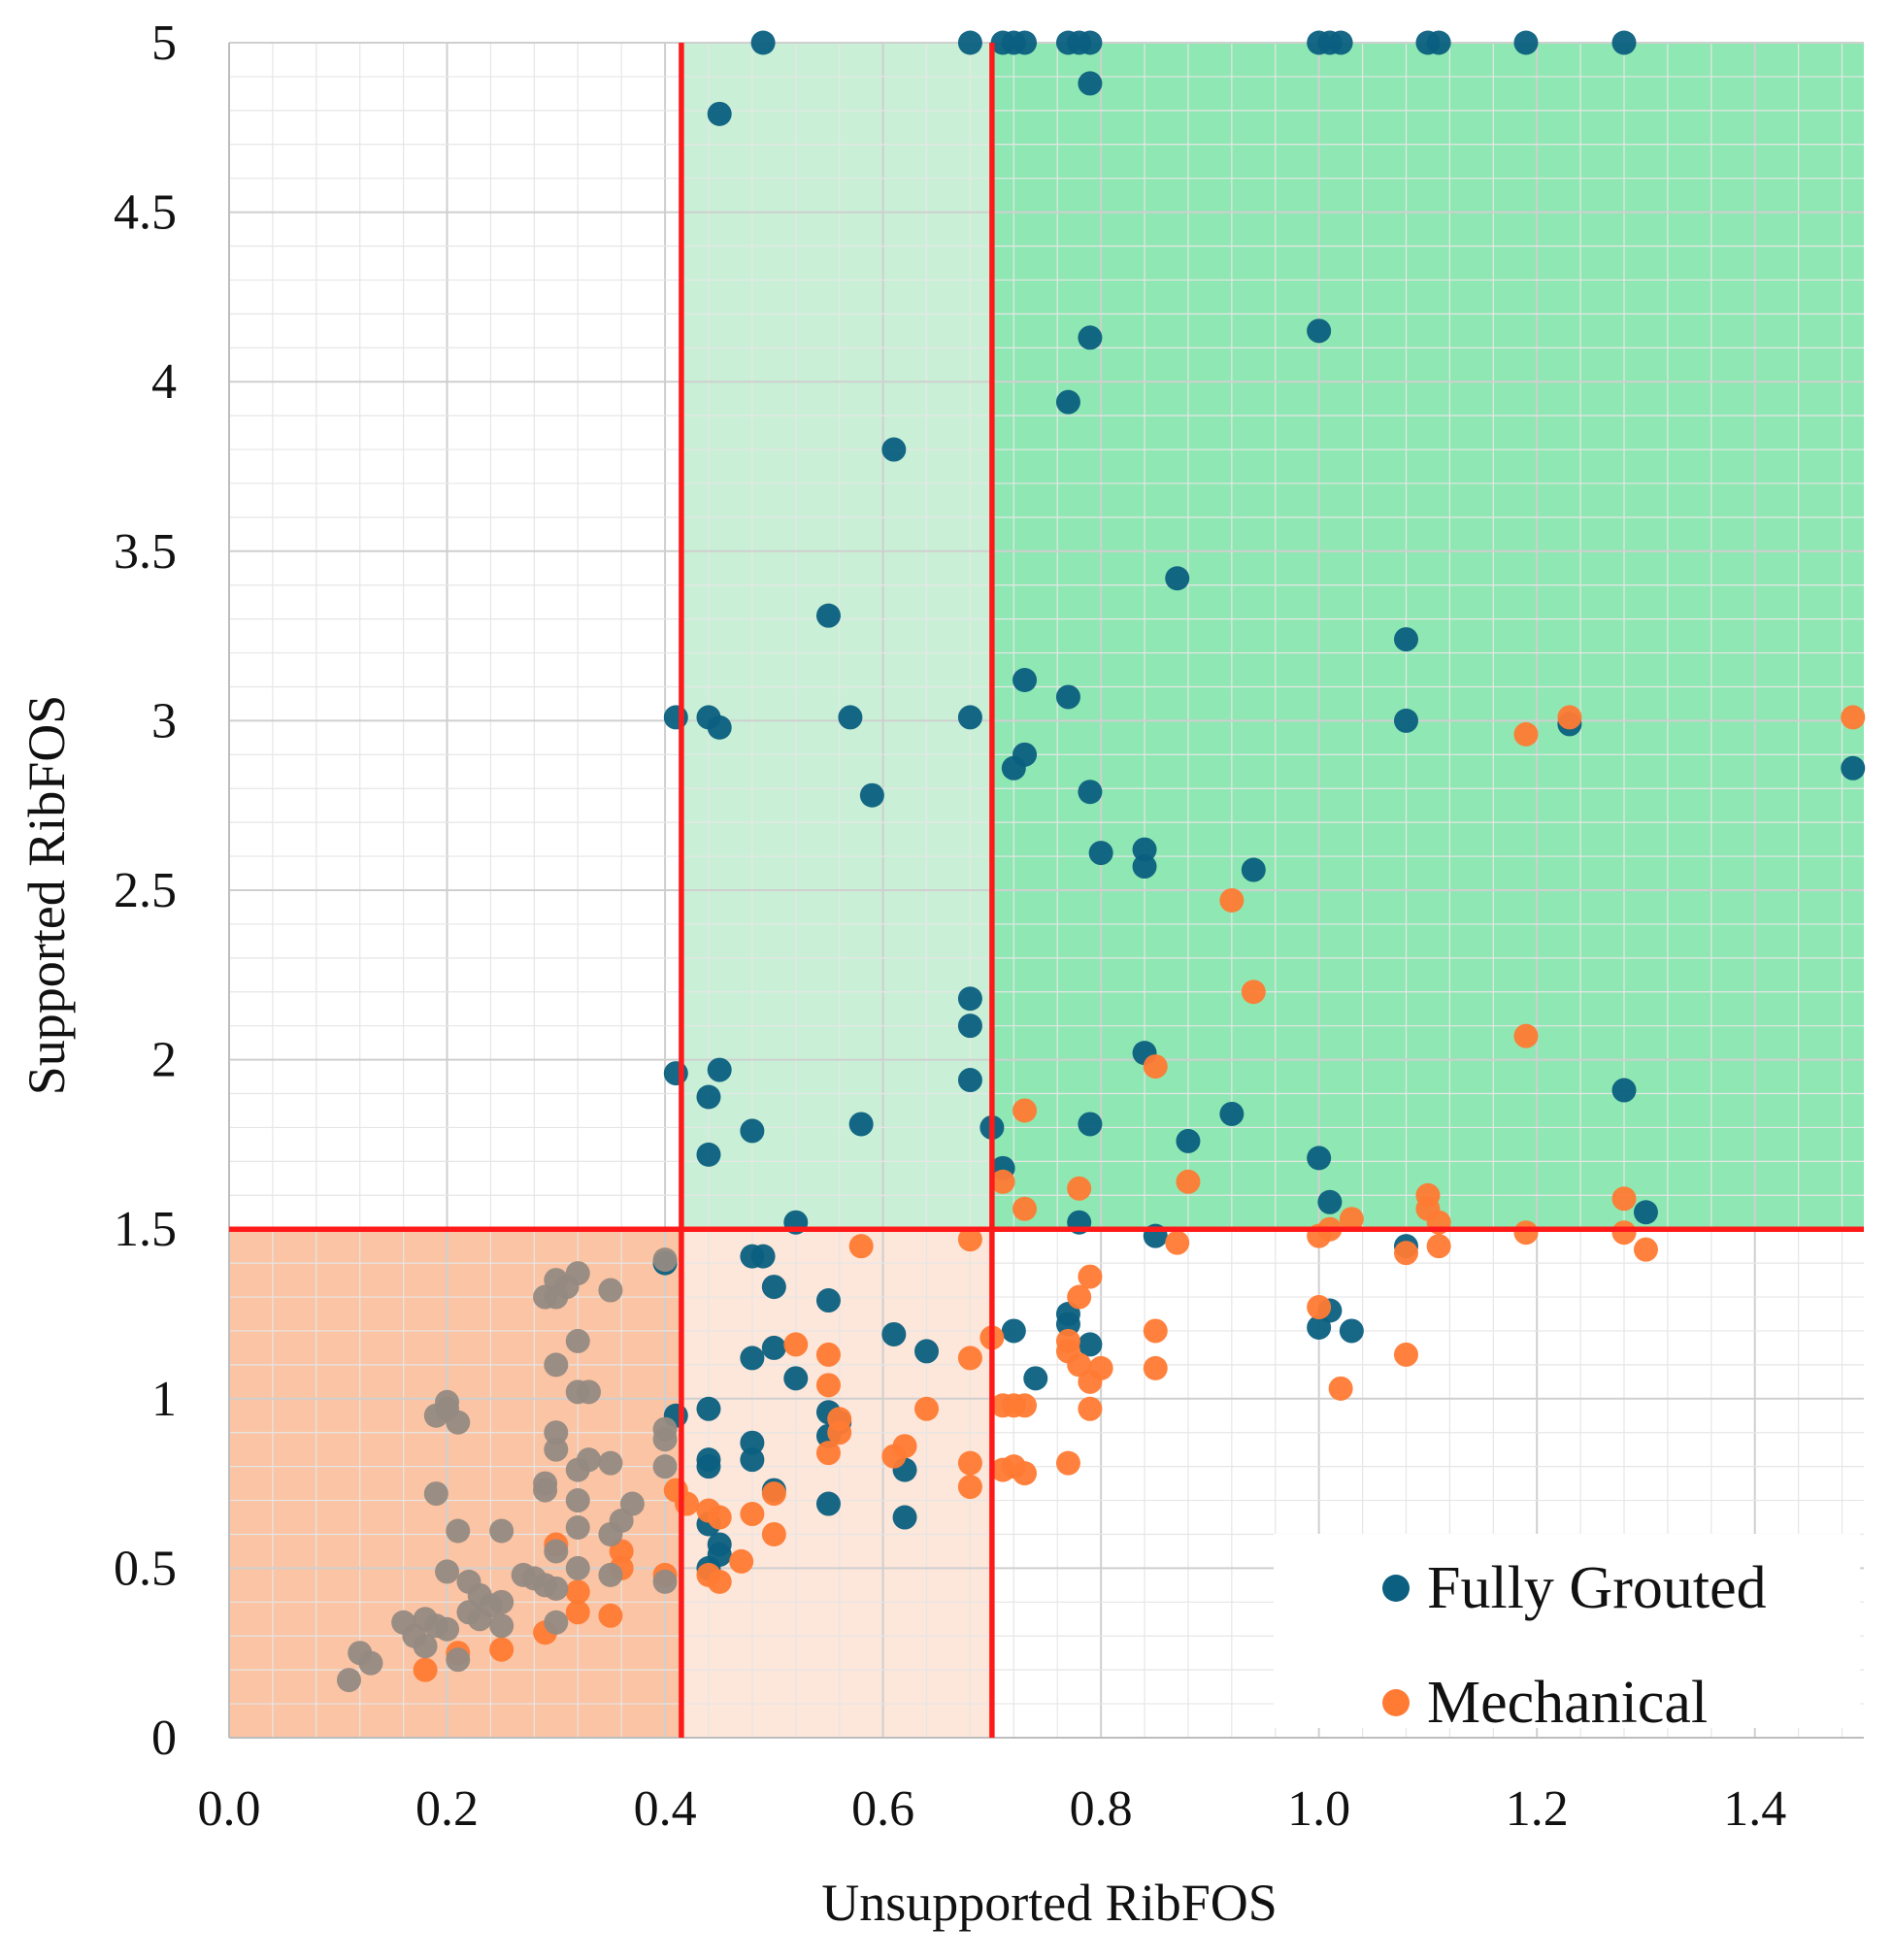 The width and height of the screenshot is (1892, 1960). I want to click on x-tick-label: 0.8, so click(1101, 1809).